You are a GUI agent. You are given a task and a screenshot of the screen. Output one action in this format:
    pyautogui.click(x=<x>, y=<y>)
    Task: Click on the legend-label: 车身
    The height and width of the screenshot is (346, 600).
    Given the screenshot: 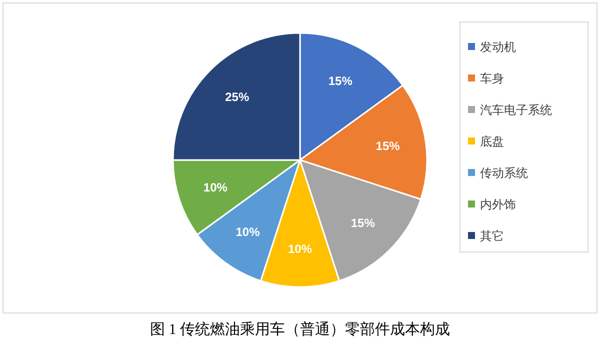 What is the action you would take?
    pyautogui.click(x=492, y=79)
    